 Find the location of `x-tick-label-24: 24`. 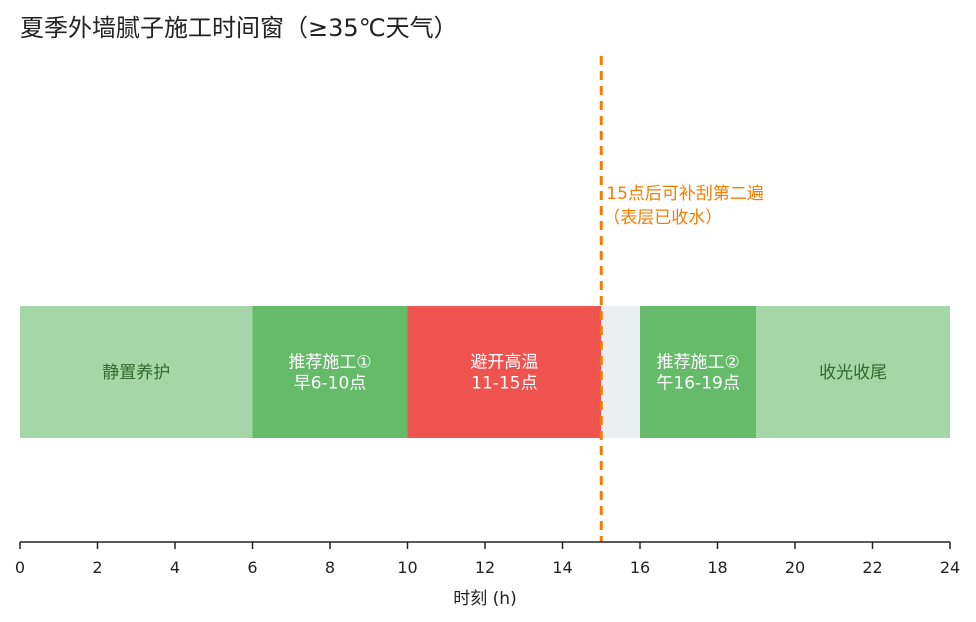

x-tick-label-24: 24 is located at coordinates (950, 567).